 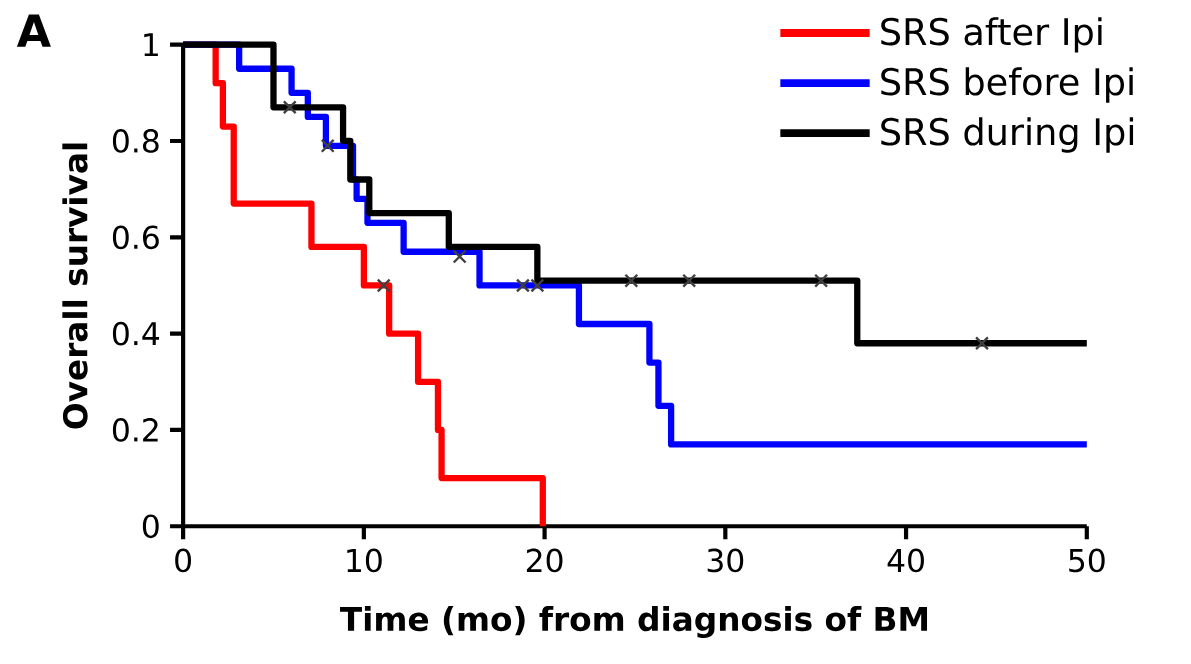 What do you see at coordinates (136, 333) in the screenshot?
I see `y-tick-label: 0.4` at bounding box center [136, 333].